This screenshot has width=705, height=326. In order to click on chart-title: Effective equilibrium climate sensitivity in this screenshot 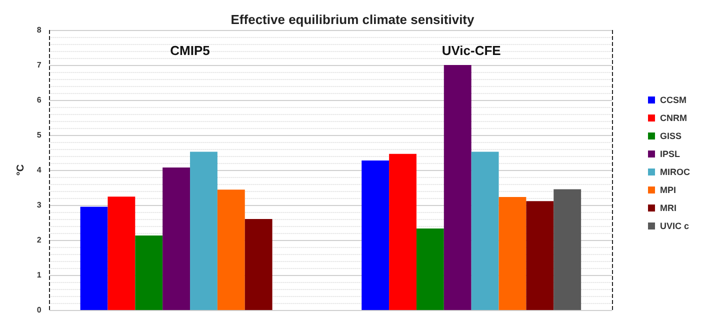, I will do `click(352, 19)`.